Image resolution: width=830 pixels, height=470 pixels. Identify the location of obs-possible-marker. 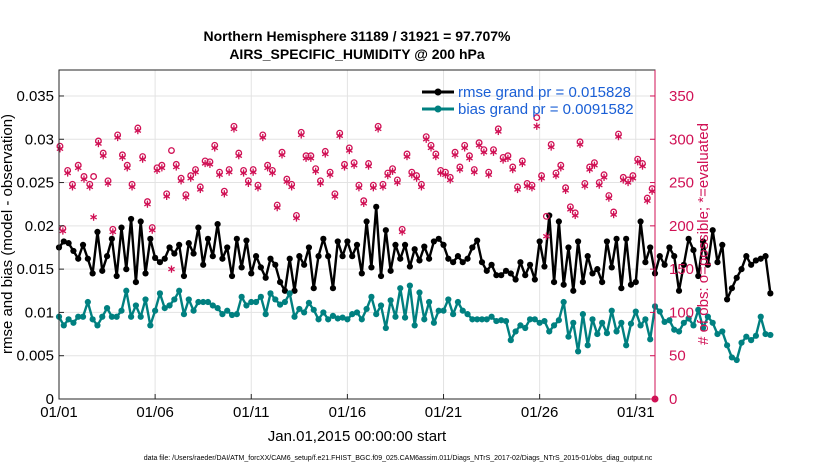
(546, 216).